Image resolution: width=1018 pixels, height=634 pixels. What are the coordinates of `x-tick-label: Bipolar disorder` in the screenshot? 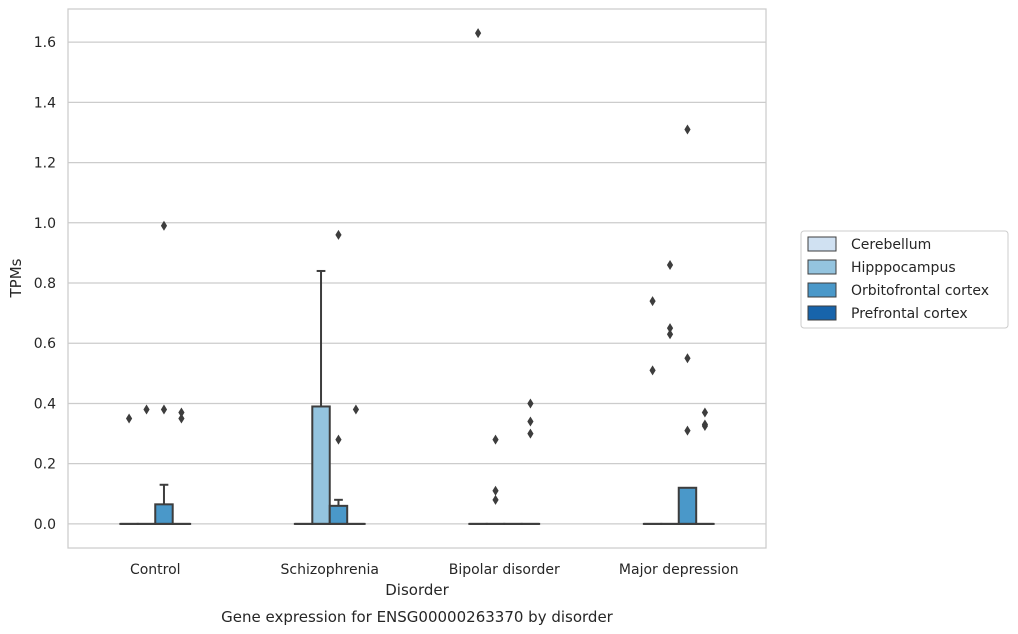 It's located at (504, 570).